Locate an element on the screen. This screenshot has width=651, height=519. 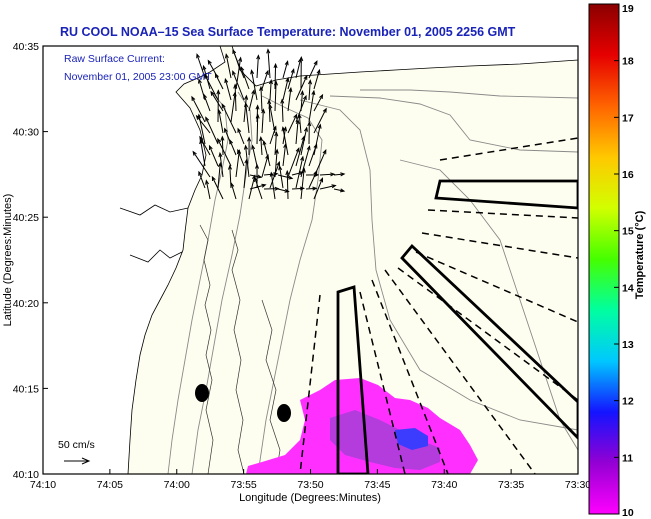
x-tick-label: 74:10 is located at coordinates (43, 485).